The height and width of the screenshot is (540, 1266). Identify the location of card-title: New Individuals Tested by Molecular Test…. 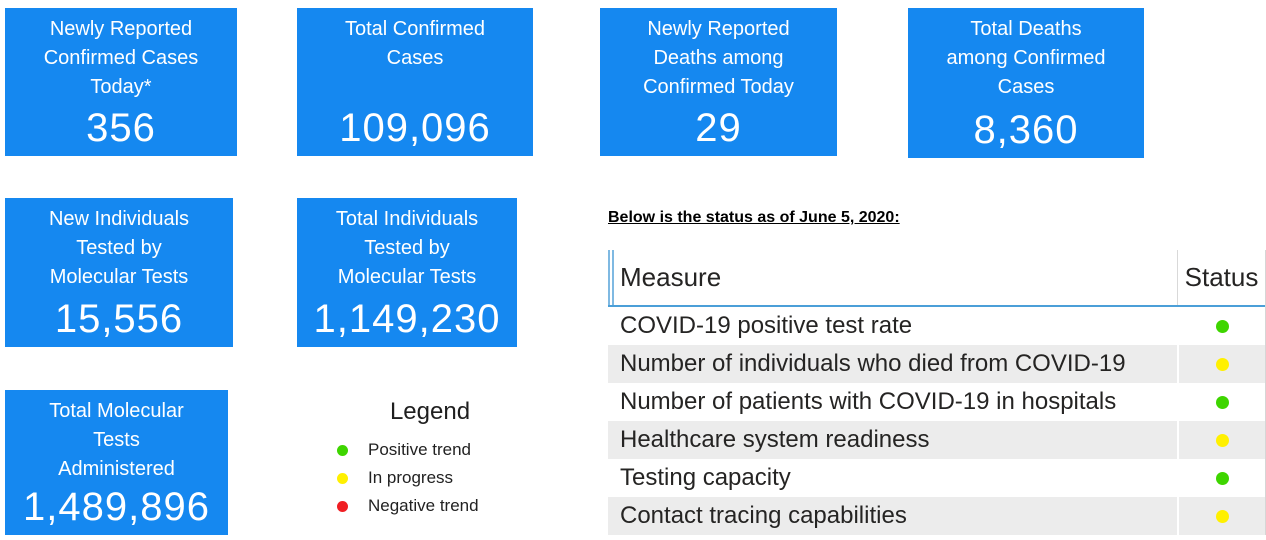
(119, 248).